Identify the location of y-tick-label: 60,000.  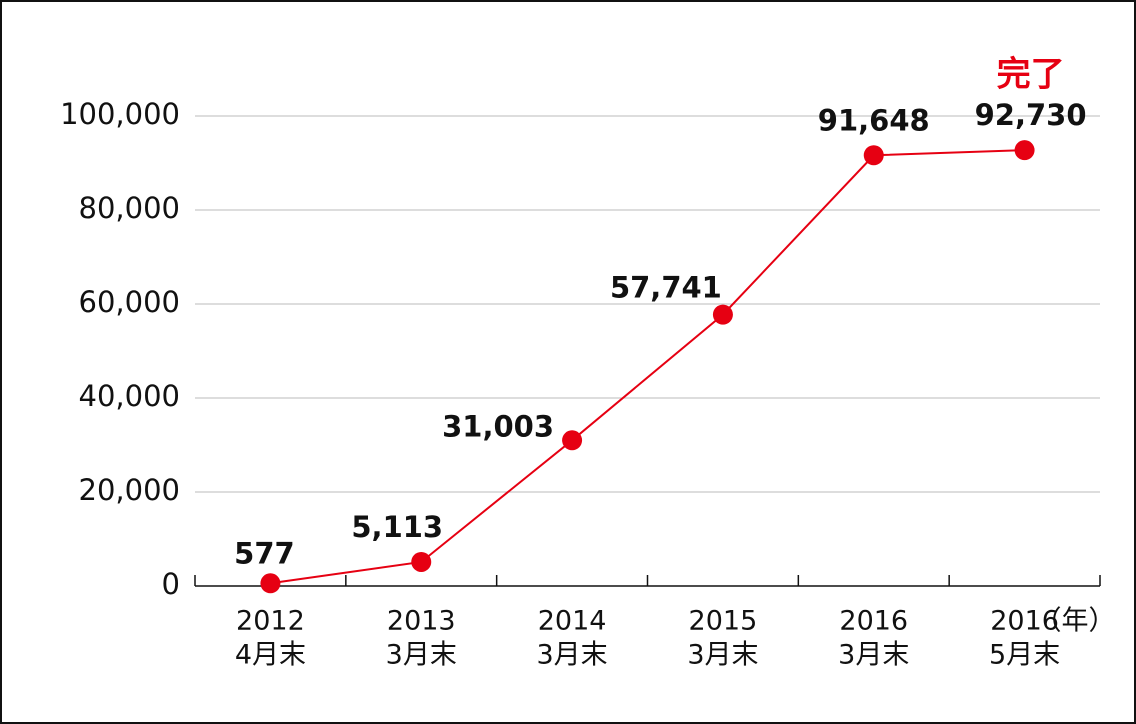
(129, 302).